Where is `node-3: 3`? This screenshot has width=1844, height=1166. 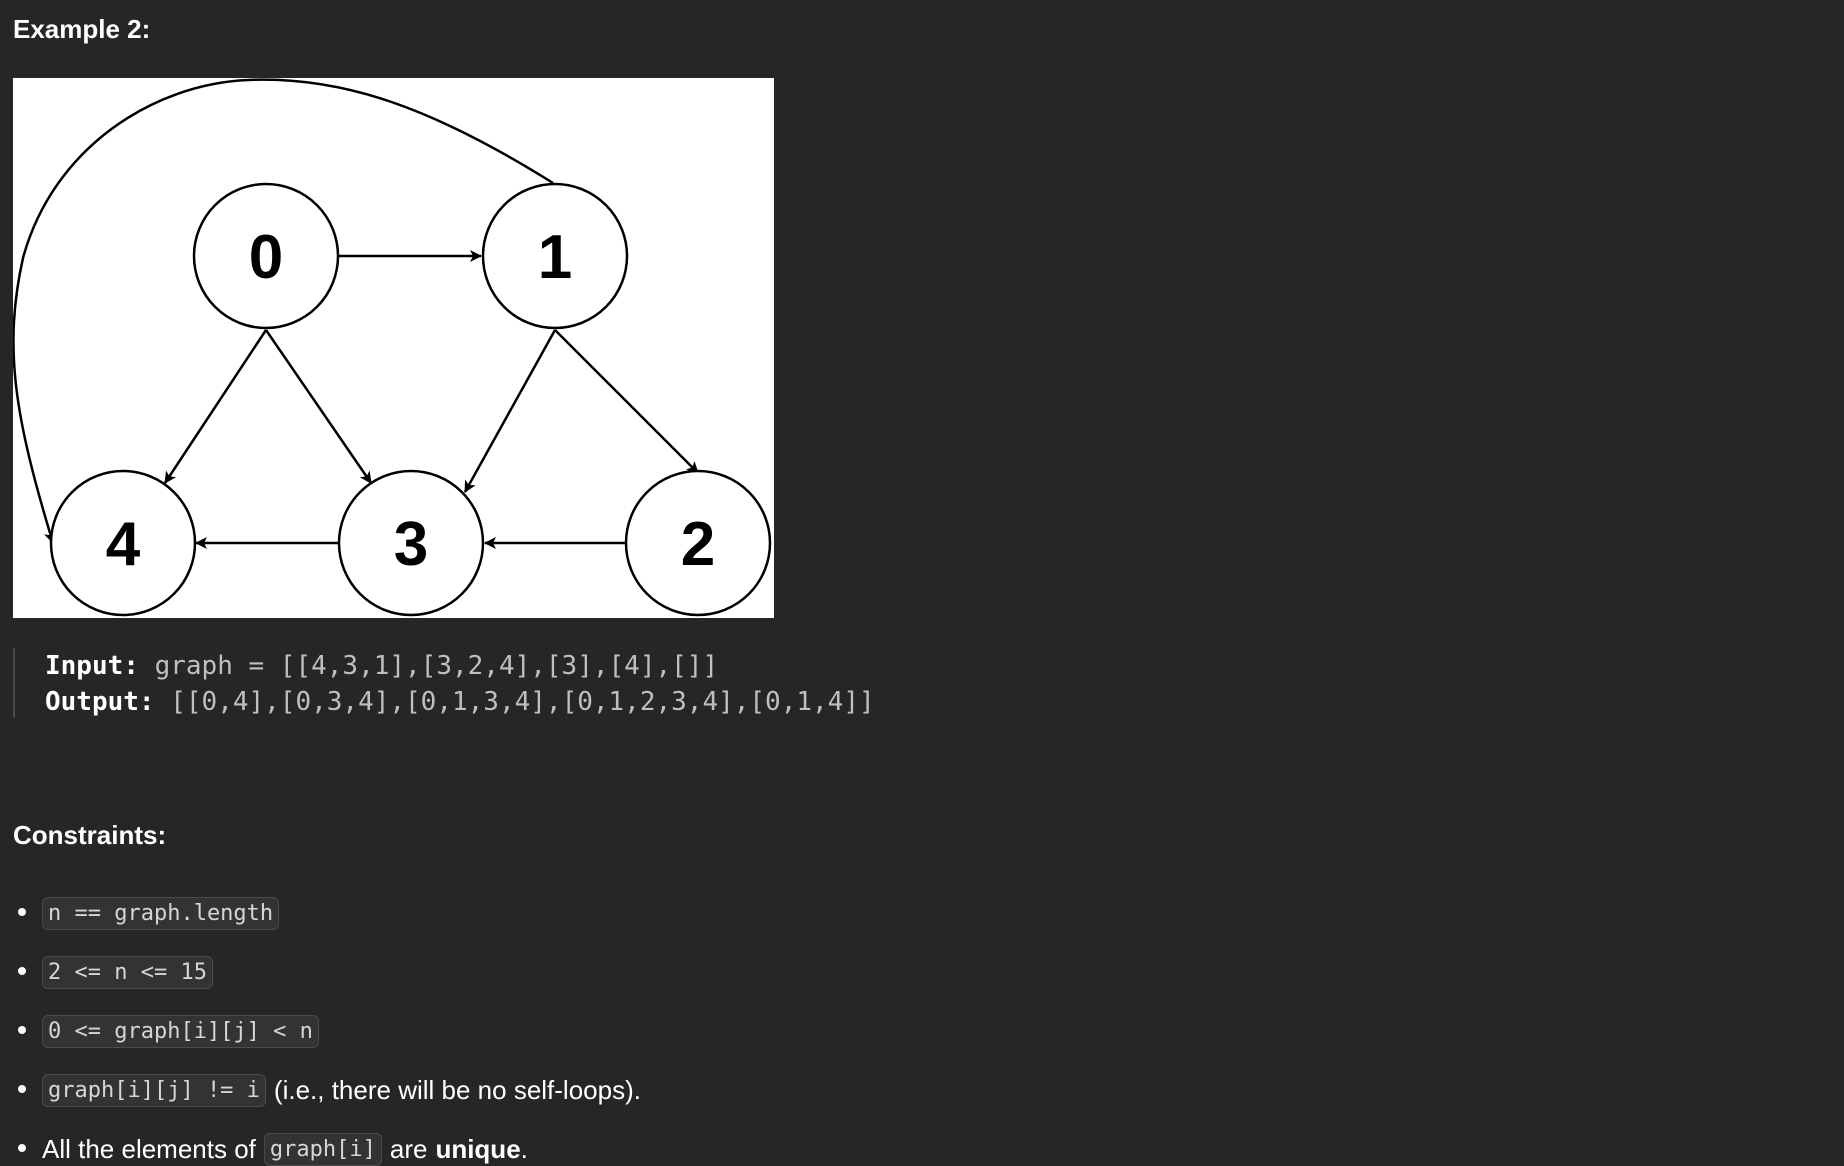
node-3: 3 is located at coordinates (411, 543).